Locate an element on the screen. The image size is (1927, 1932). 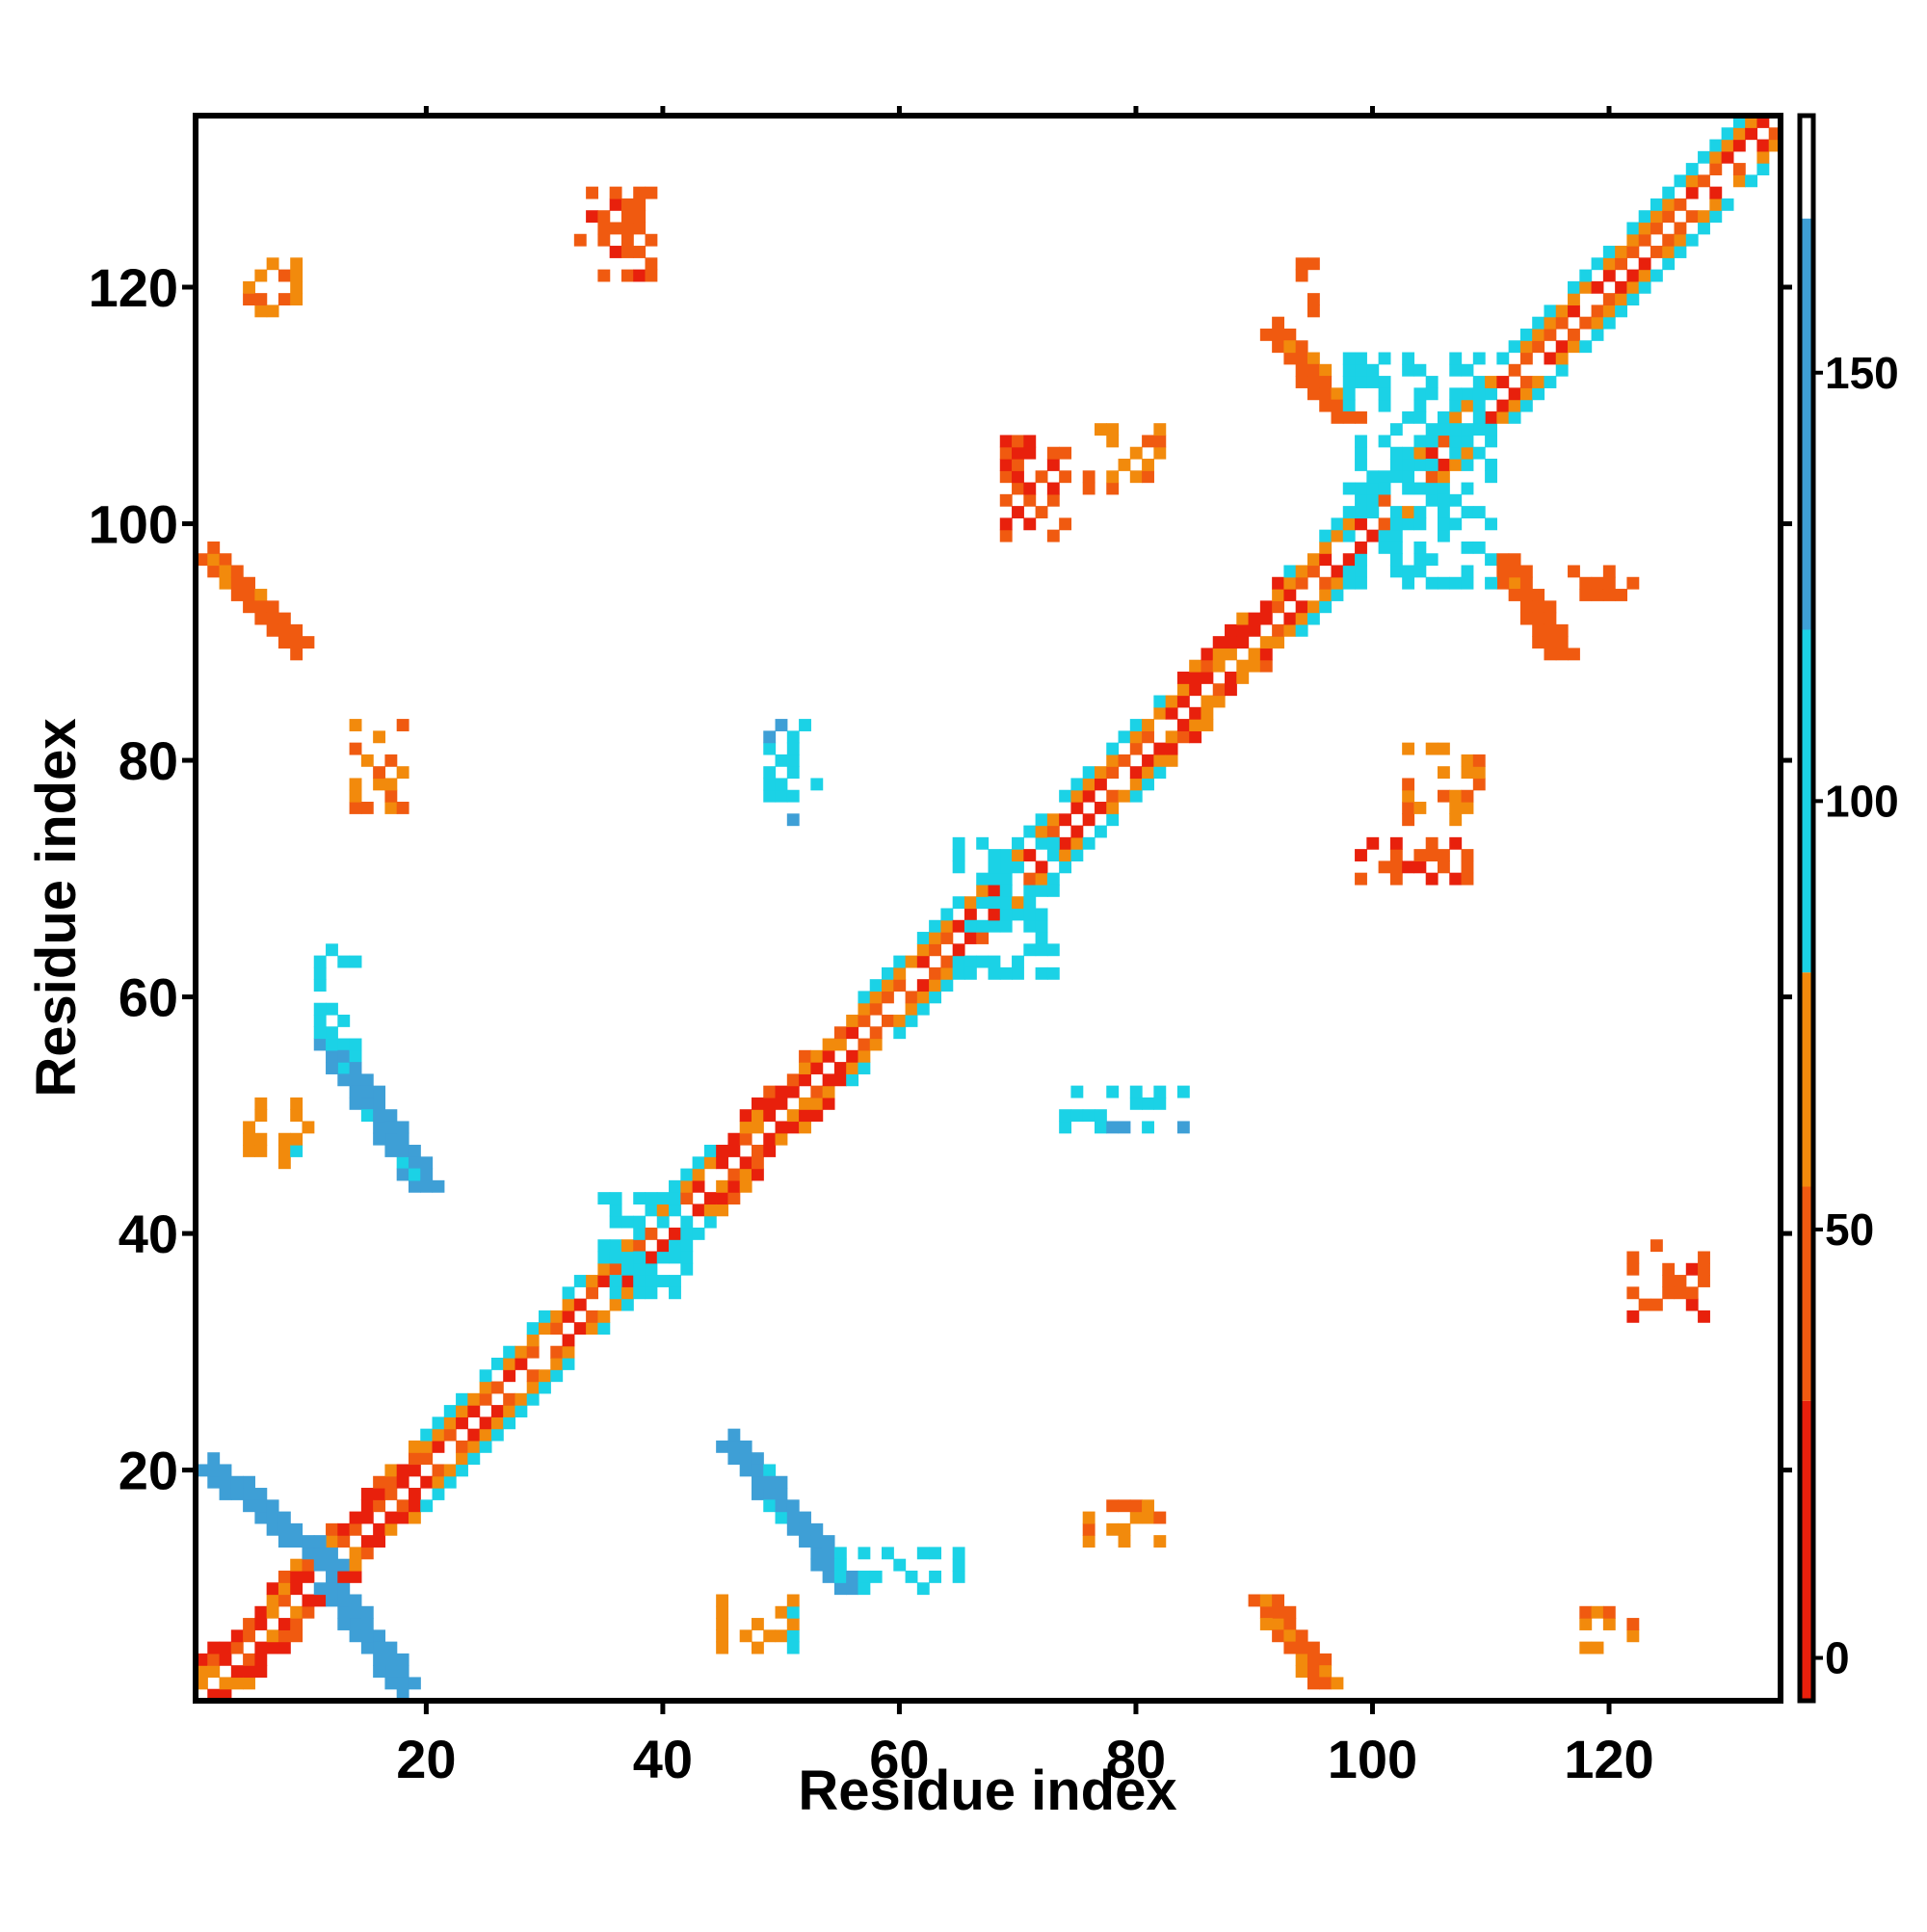
x-tick-label: 100 is located at coordinates (1372, 1759).